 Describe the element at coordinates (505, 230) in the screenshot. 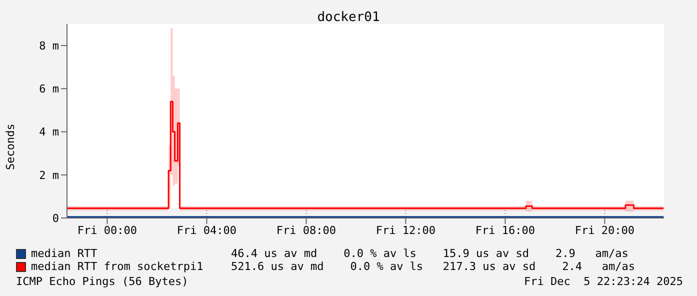

I see `x-tick-label: Fri 16:00` at that location.